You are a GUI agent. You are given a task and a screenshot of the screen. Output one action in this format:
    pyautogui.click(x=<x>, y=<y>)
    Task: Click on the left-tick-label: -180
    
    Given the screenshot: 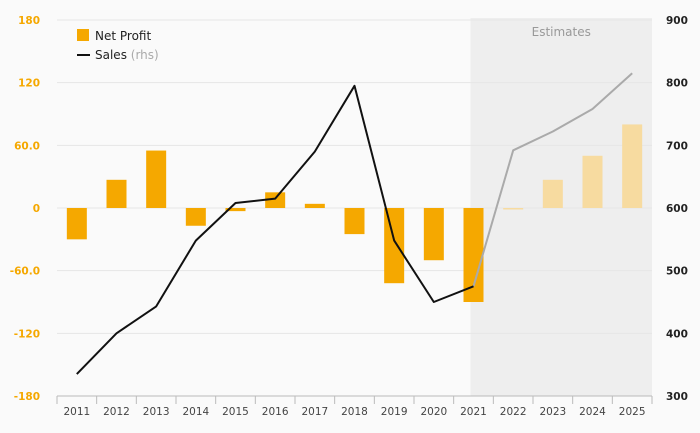 What is the action you would take?
    pyautogui.click(x=27, y=397)
    